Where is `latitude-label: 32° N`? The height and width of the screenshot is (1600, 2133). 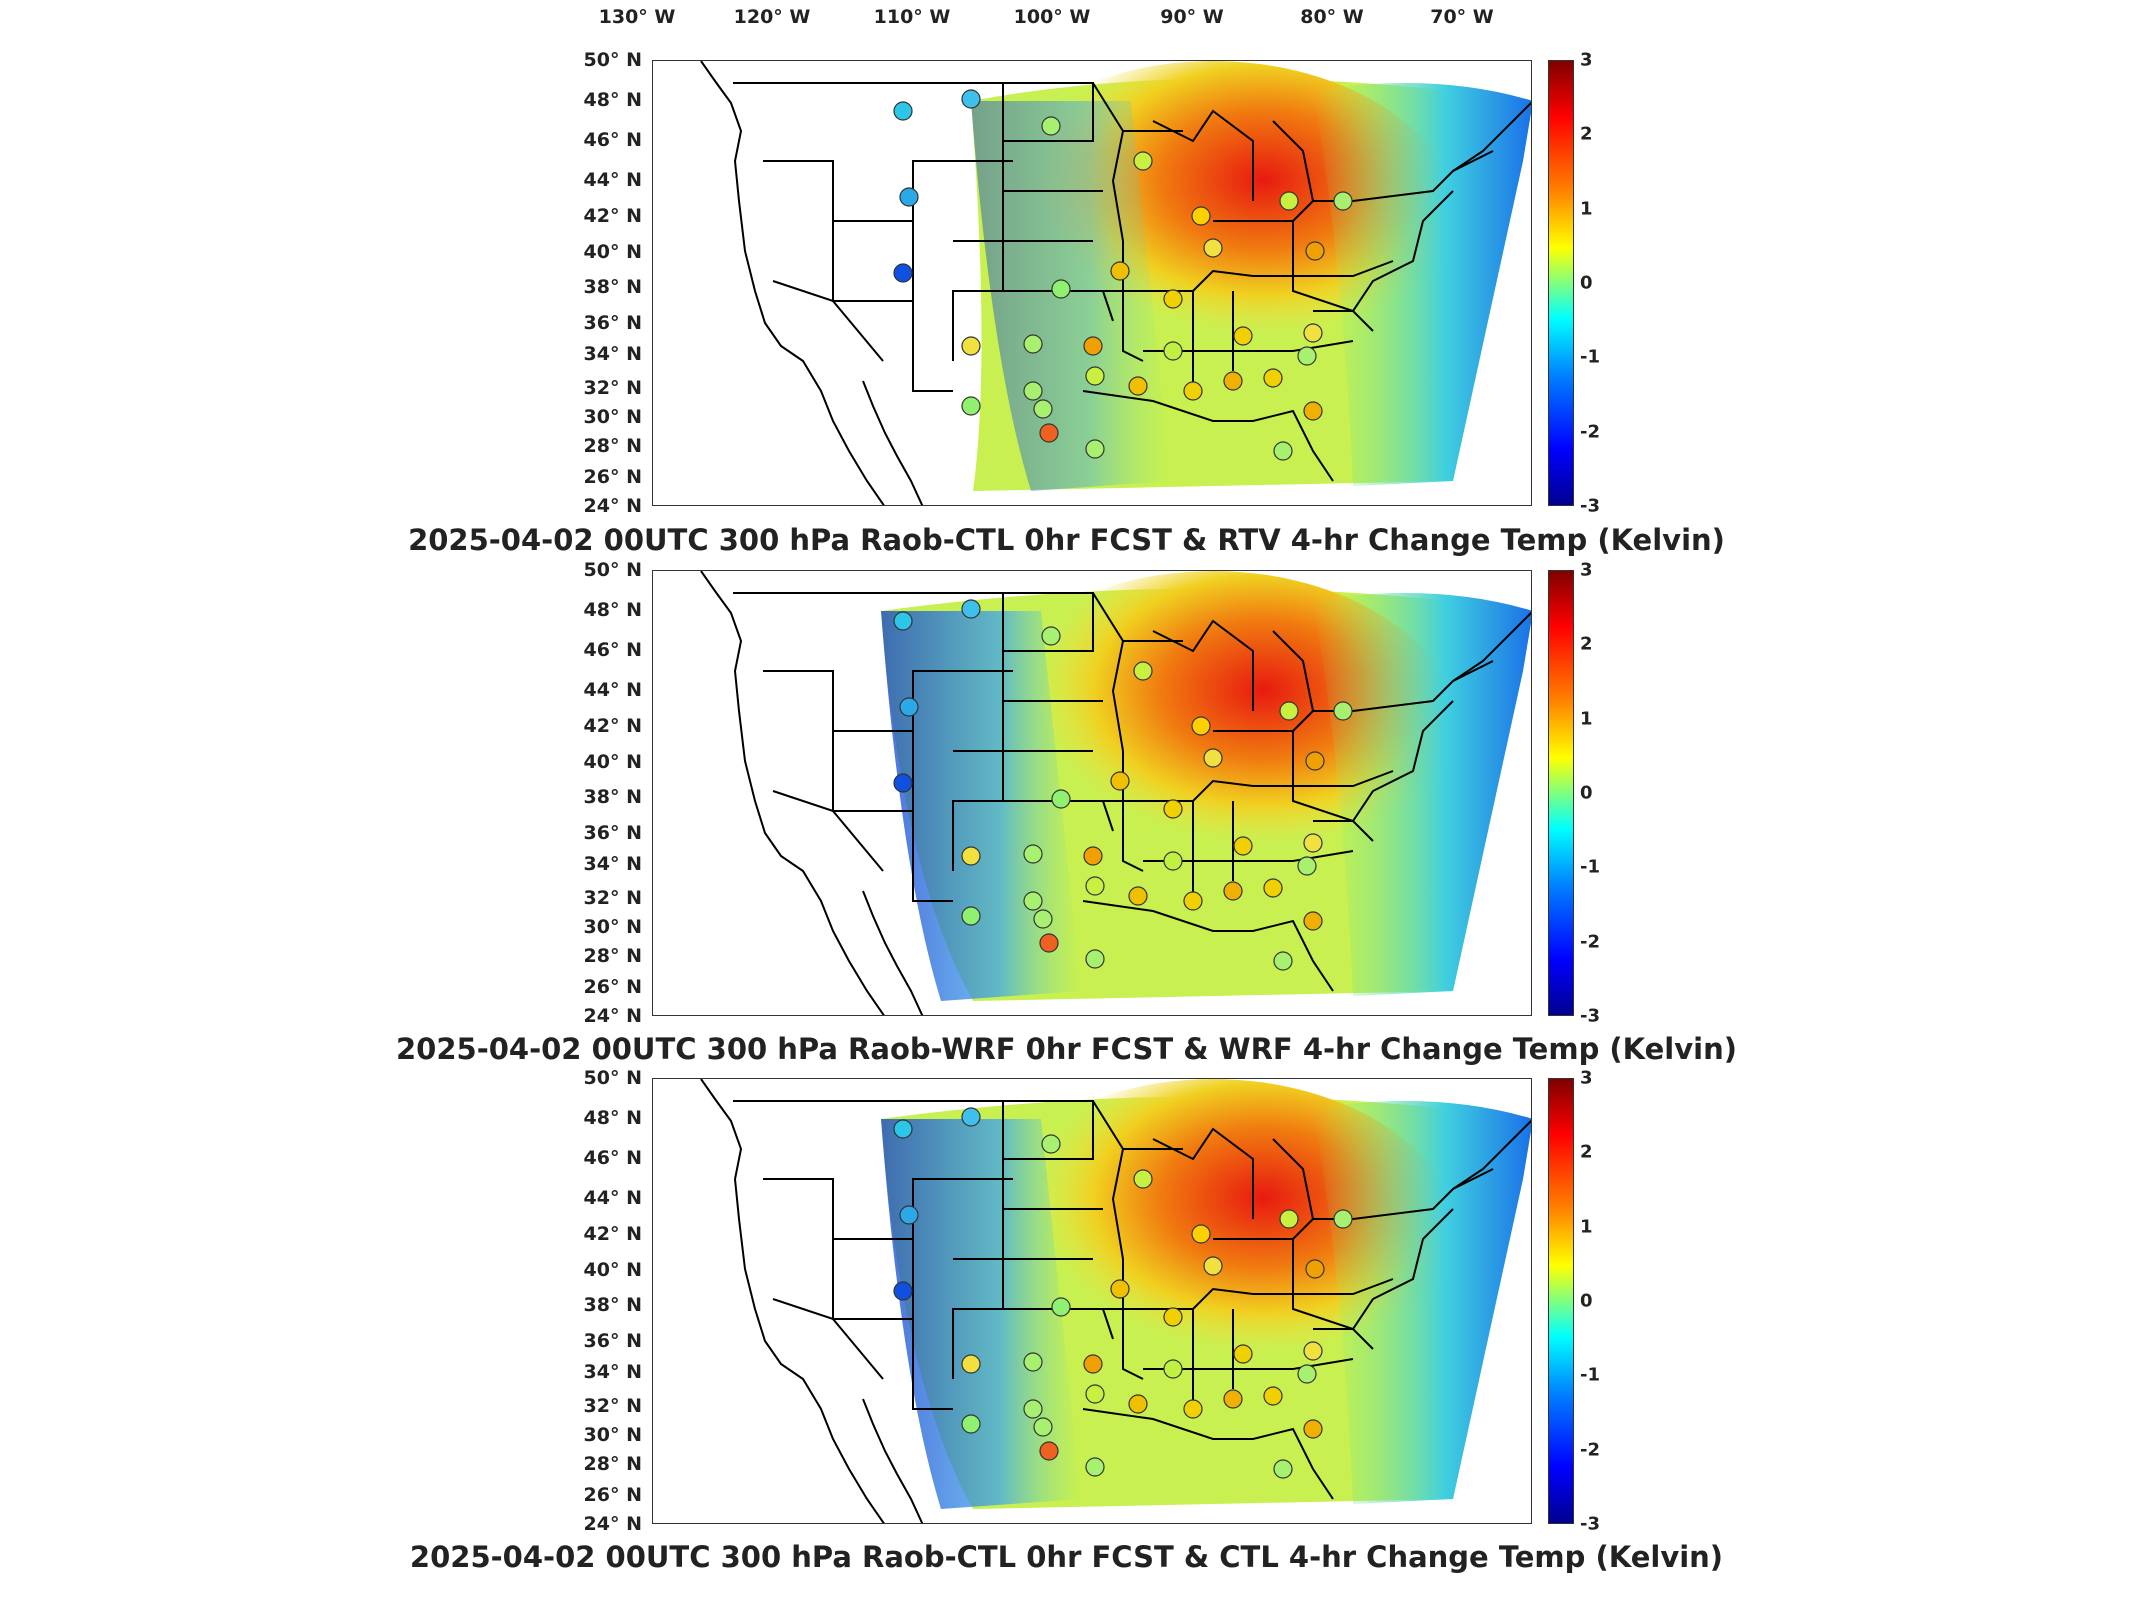 latitude-label: 32° N is located at coordinates (612, 387).